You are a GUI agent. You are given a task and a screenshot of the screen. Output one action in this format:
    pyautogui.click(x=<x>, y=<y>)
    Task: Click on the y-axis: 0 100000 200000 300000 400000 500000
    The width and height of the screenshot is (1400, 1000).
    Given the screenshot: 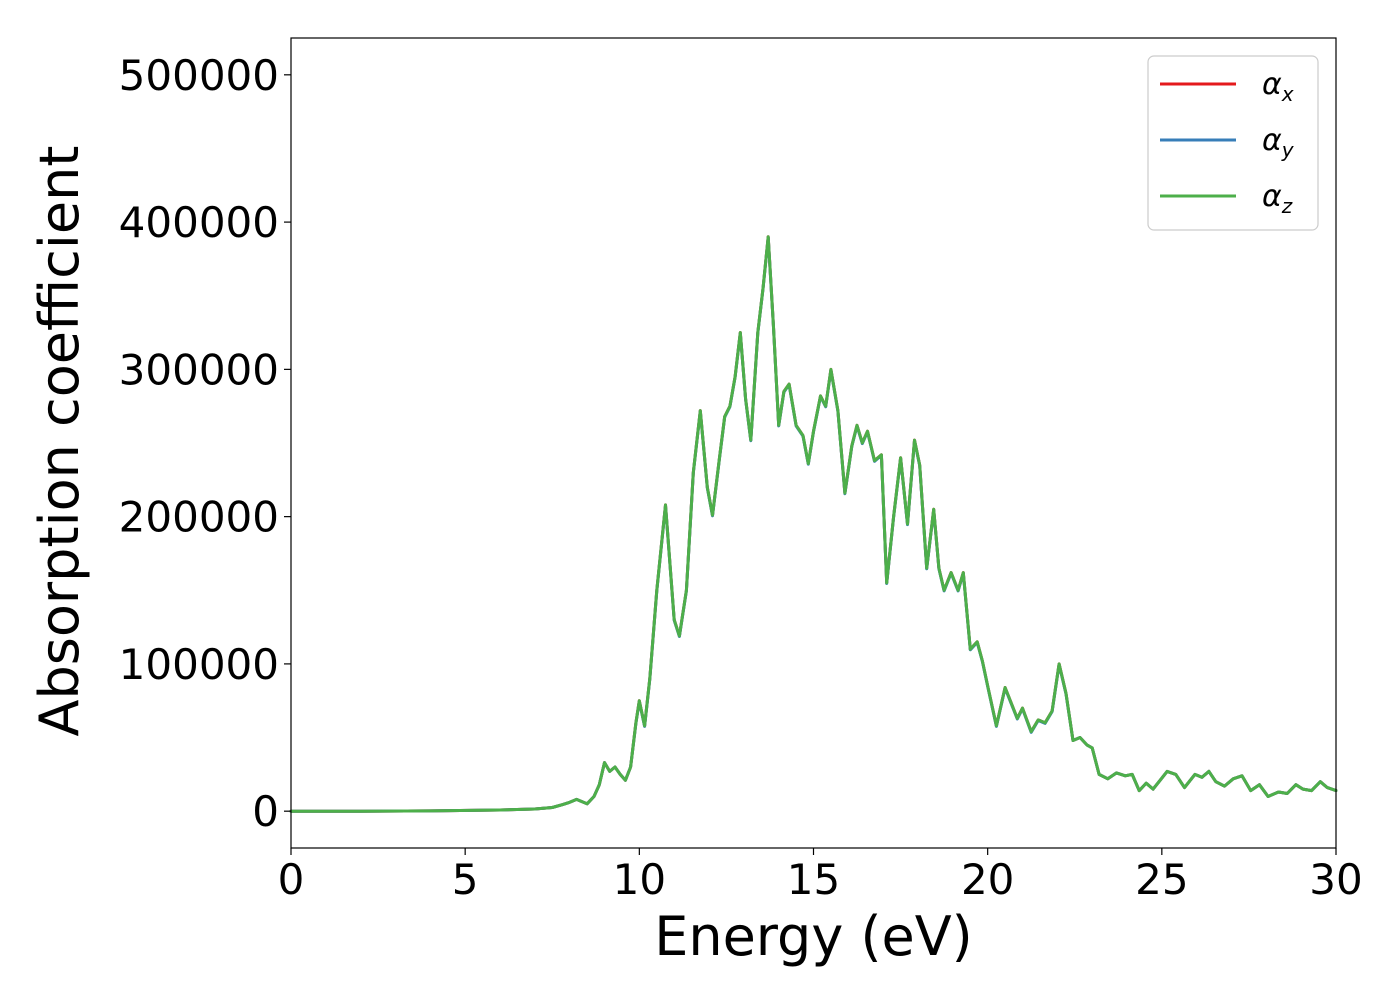 What is the action you would take?
    pyautogui.click(x=205, y=443)
    